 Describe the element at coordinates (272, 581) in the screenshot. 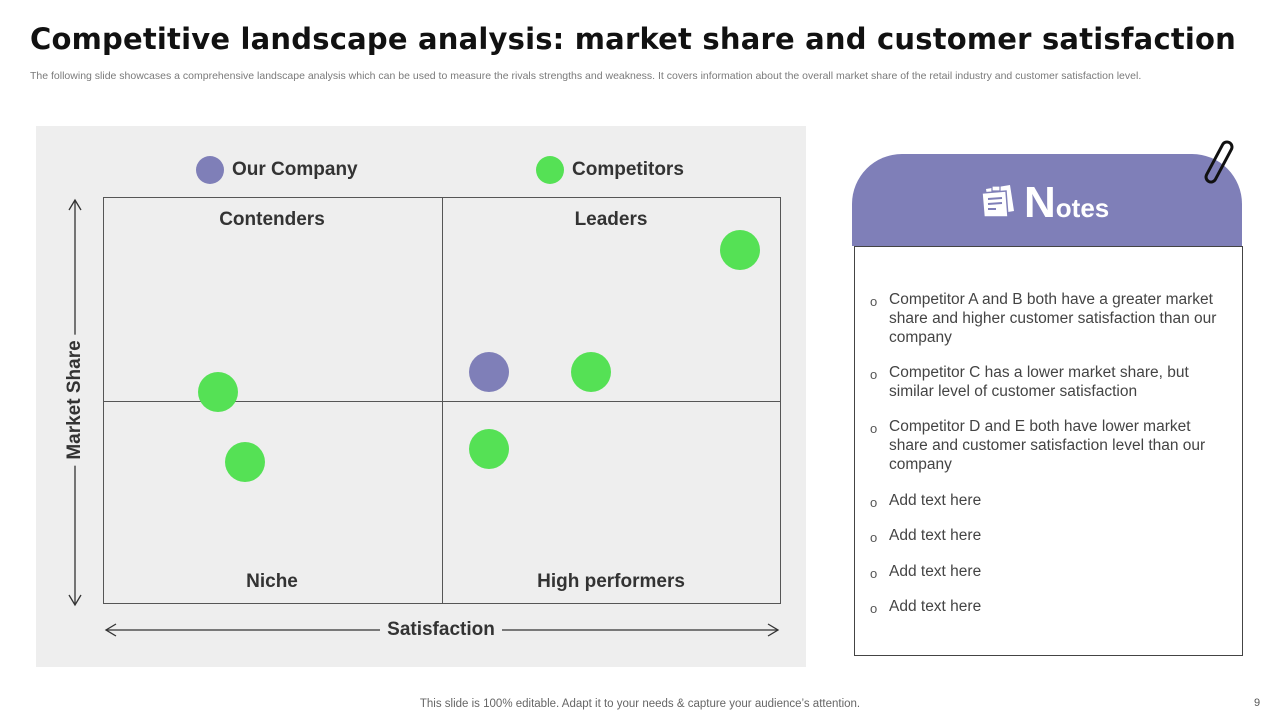

I see `quadrant-label-niche: Niche` at that location.